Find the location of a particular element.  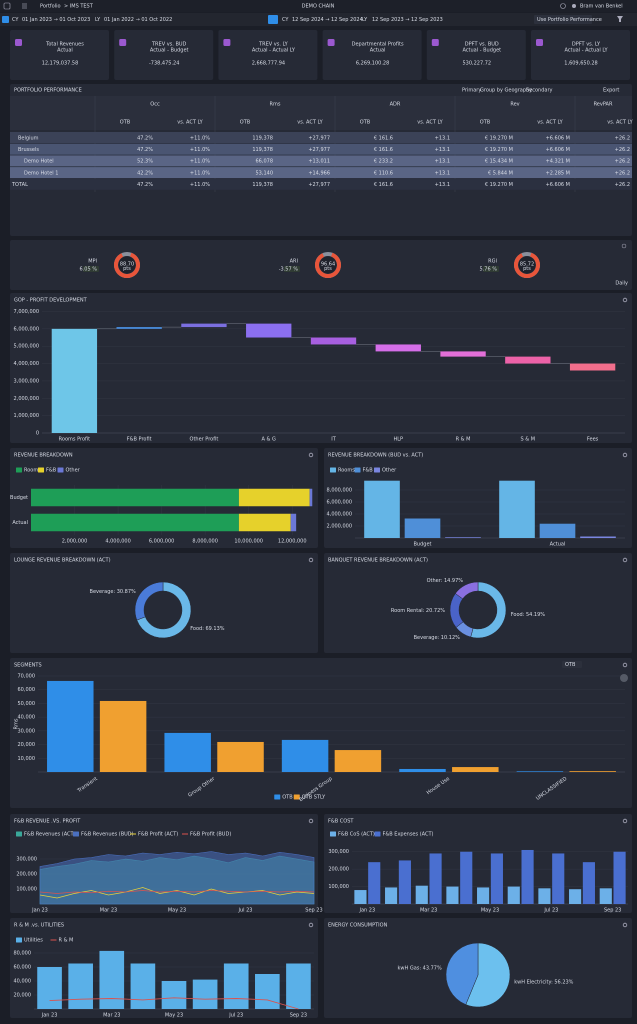

y-tick-label: 40,000 is located at coordinates (23, 982).